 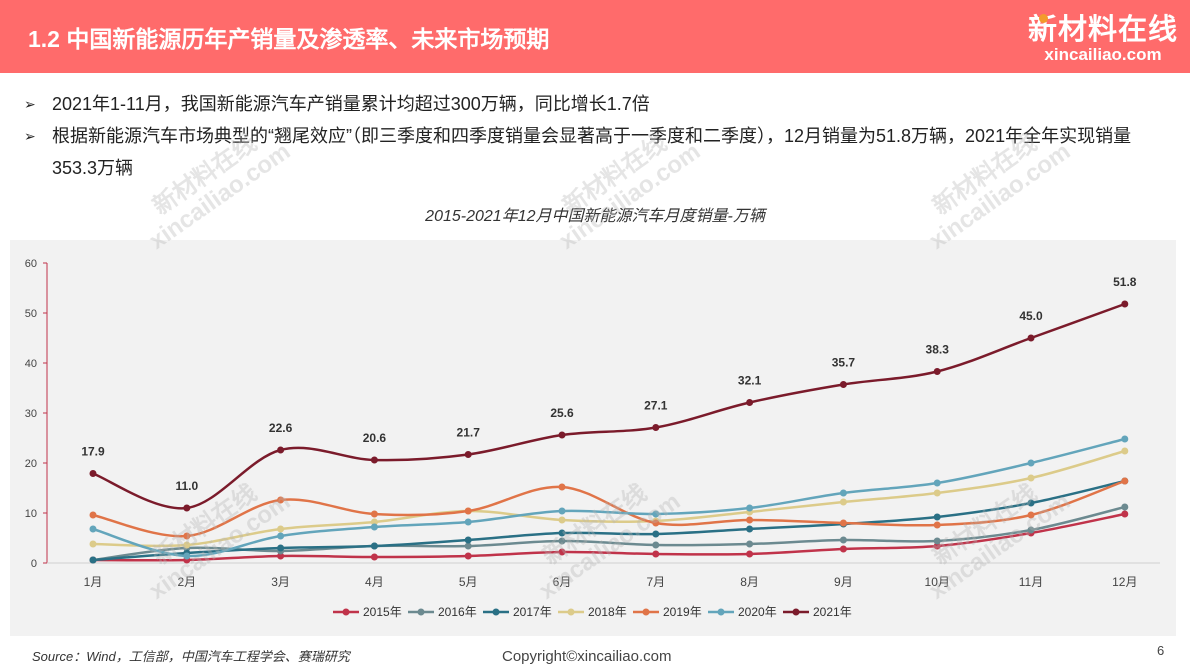 What do you see at coordinates (1161, 650) in the screenshot?
I see `page-number: 6` at bounding box center [1161, 650].